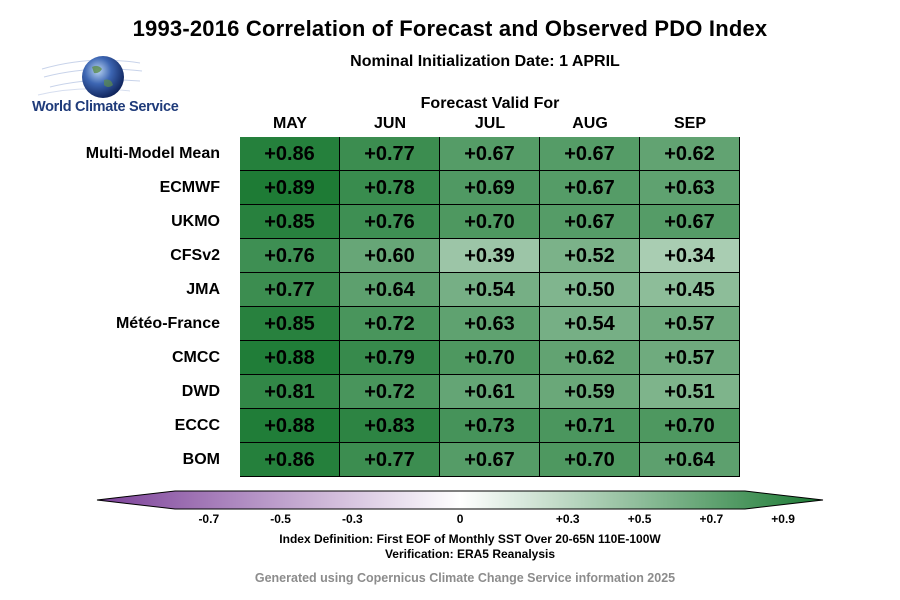  I want to click on world-climate-service-logo: World Climate Service, so click(110, 87).